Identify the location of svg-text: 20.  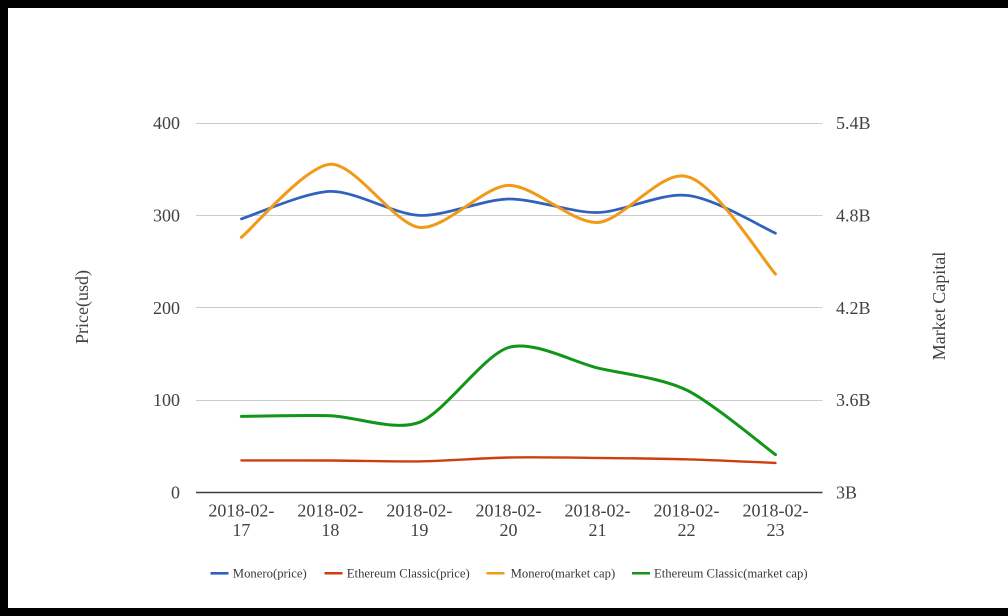
(509, 530).